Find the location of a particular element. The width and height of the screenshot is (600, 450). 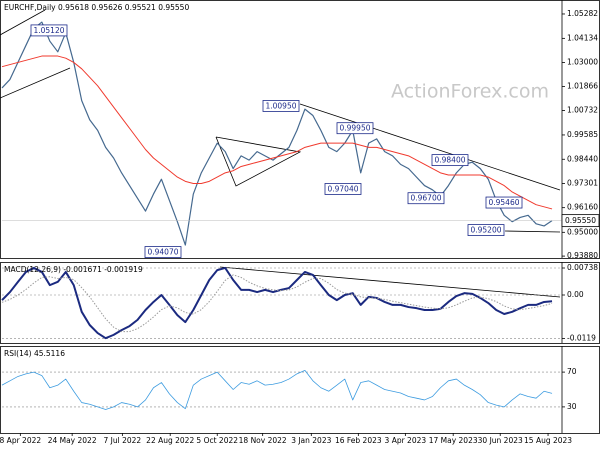

y-tick-label: 0.98440 is located at coordinates (582, 158).